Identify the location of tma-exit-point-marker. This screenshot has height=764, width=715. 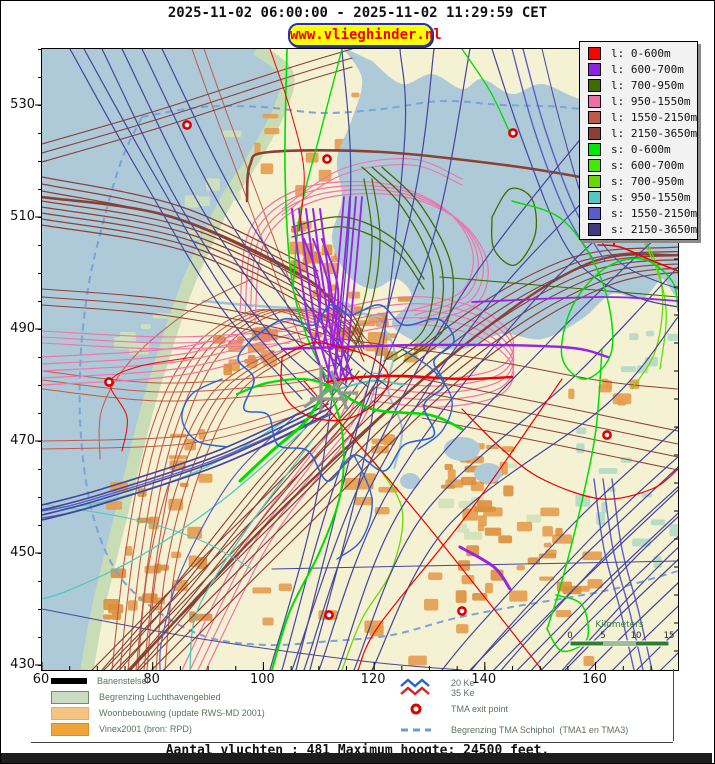
(513, 133).